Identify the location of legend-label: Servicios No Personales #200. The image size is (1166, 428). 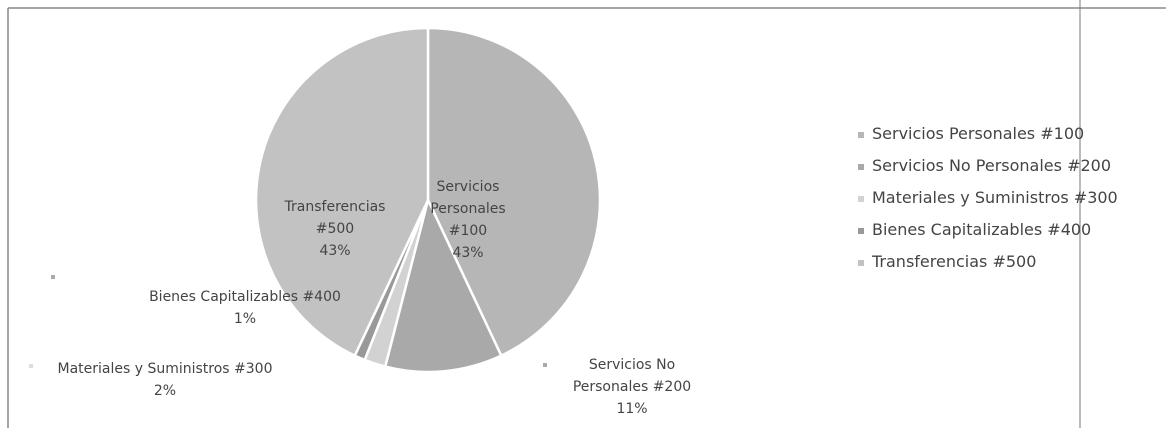
(992, 165).